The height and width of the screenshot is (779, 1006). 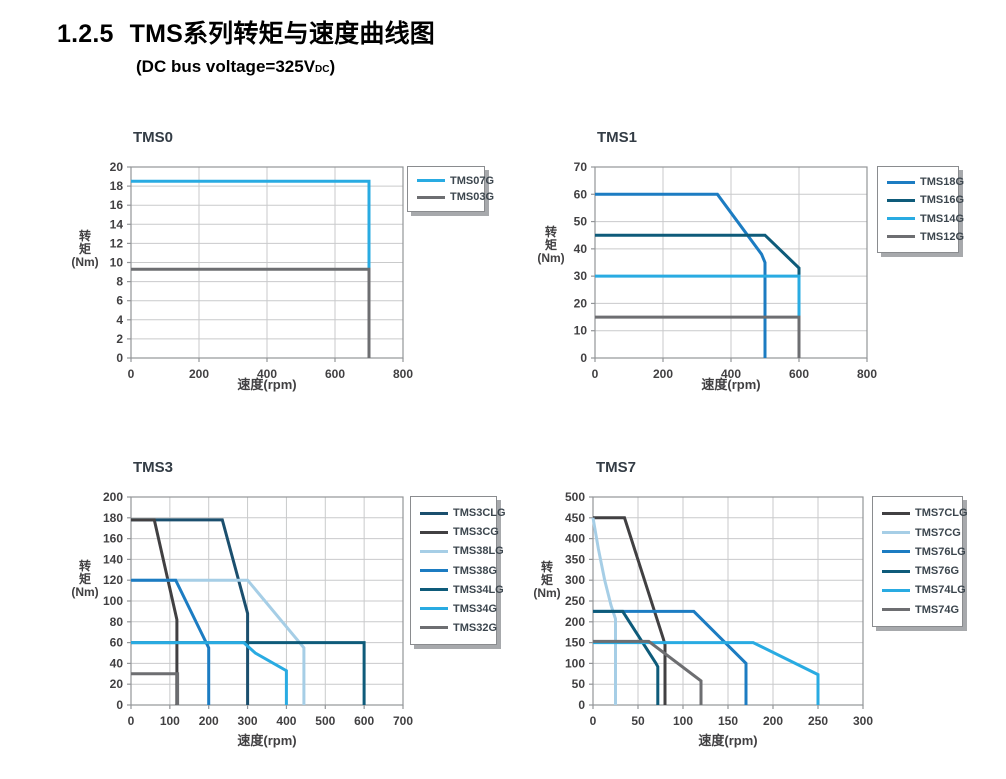 I want to click on legend-item: TMS32G, so click(x=459, y=627).